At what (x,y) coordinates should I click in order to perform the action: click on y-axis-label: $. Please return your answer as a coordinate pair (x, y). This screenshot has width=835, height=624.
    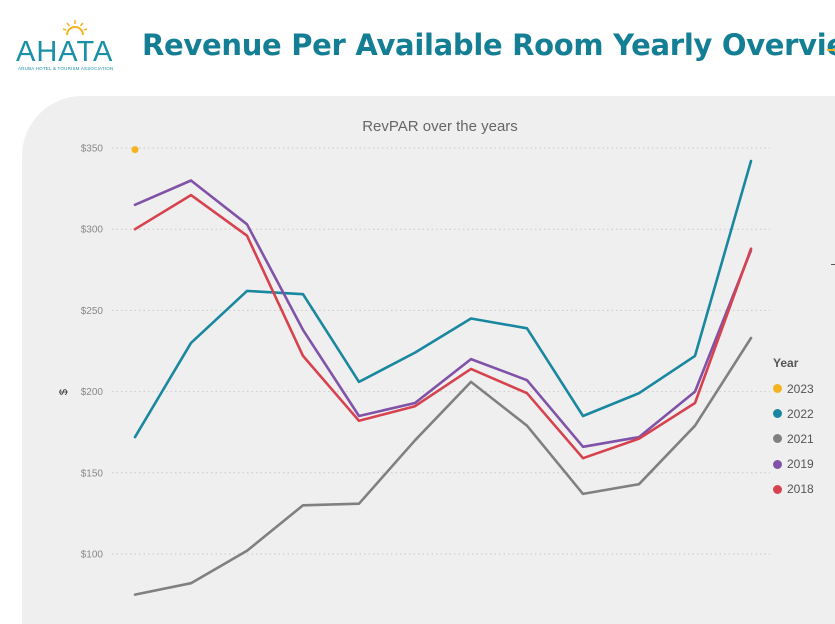
    Looking at the image, I should click on (64, 392).